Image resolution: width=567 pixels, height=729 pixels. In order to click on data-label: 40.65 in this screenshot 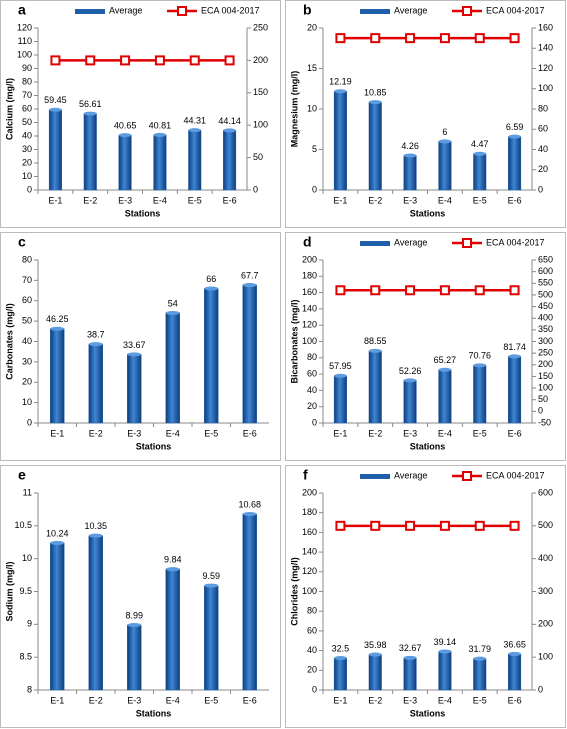, I will do `click(125, 125)`.